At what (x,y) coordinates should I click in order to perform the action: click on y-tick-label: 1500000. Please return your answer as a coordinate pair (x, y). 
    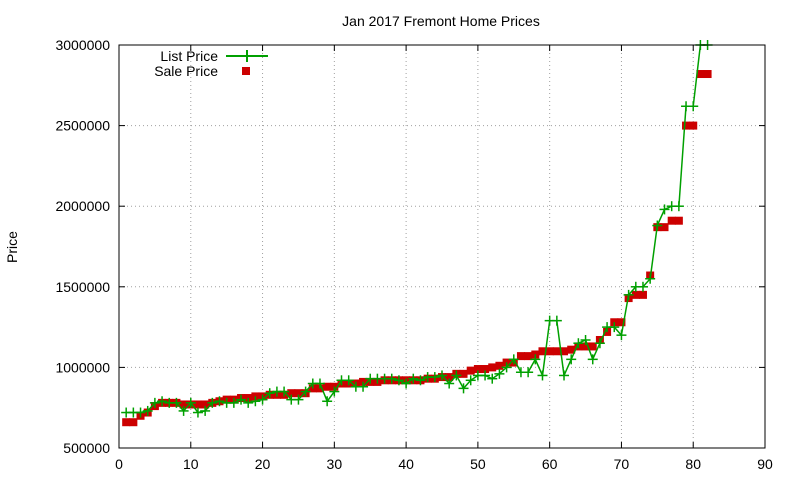
    Looking at the image, I should click on (82, 287).